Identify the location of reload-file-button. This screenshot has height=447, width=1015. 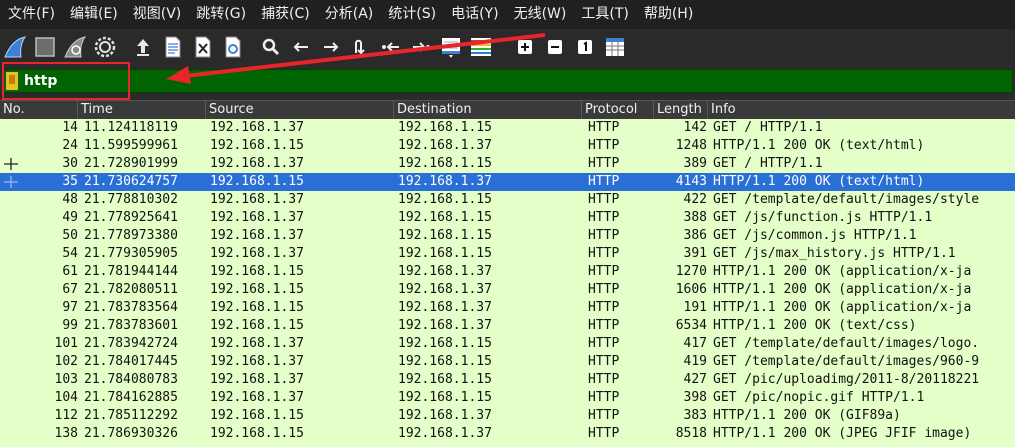
(233, 47).